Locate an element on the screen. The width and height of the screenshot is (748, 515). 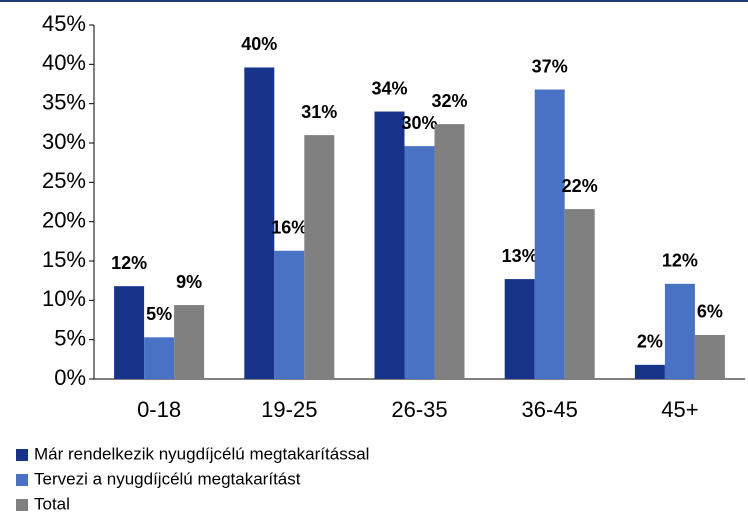
y-tick-label: 10% is located at coordinates (64, 298).